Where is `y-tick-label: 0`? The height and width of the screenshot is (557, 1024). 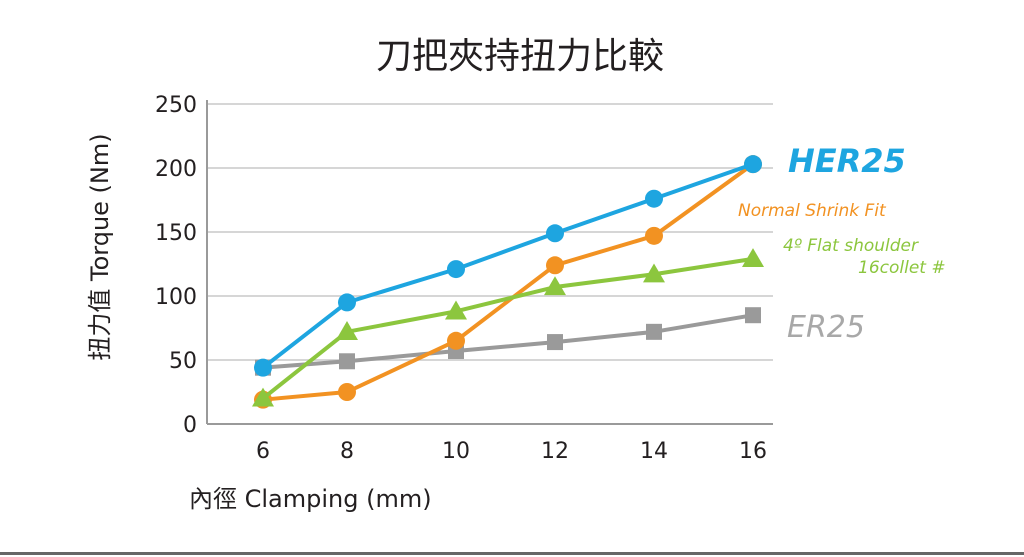 y-tick-label: 0 is located at coordinates (190, 425).